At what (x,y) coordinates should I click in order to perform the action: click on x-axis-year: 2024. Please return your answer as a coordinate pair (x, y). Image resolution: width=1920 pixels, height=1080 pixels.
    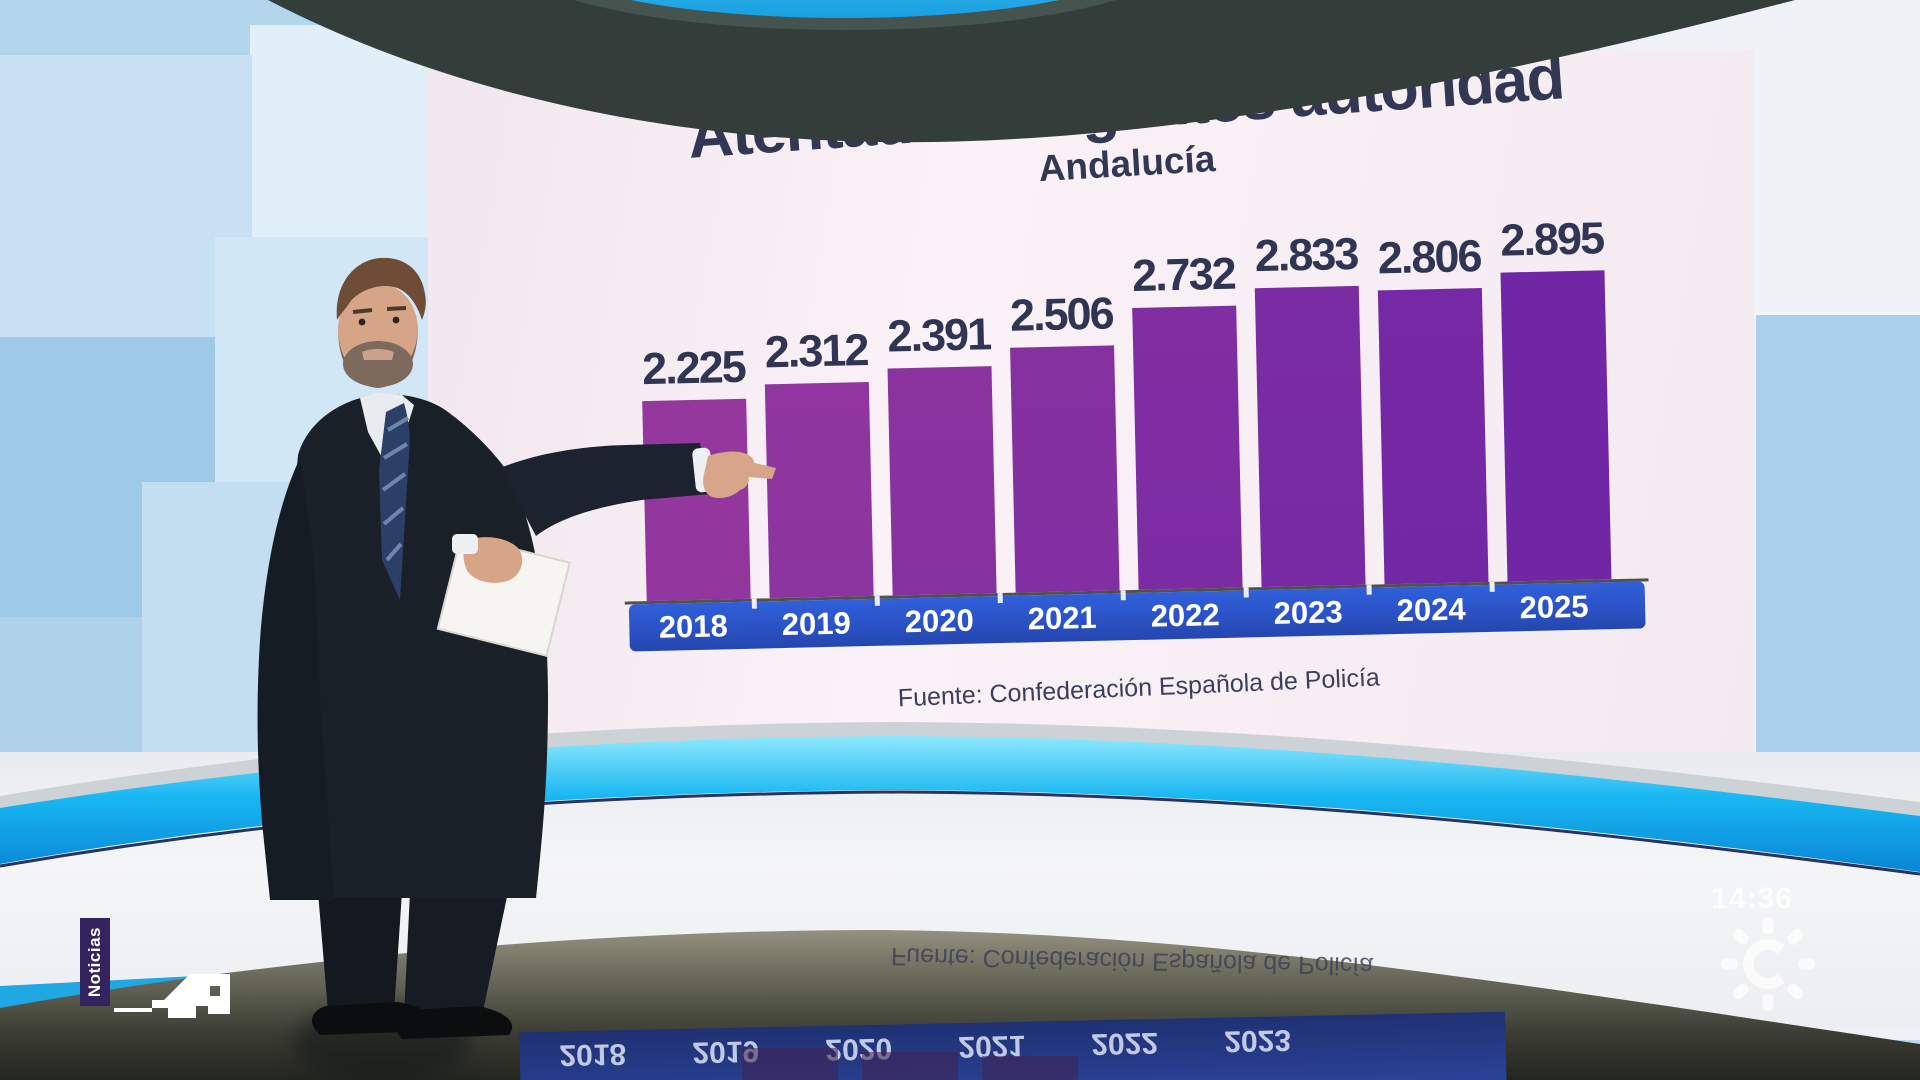
    Looking at the image, I should click on (1431, 610).